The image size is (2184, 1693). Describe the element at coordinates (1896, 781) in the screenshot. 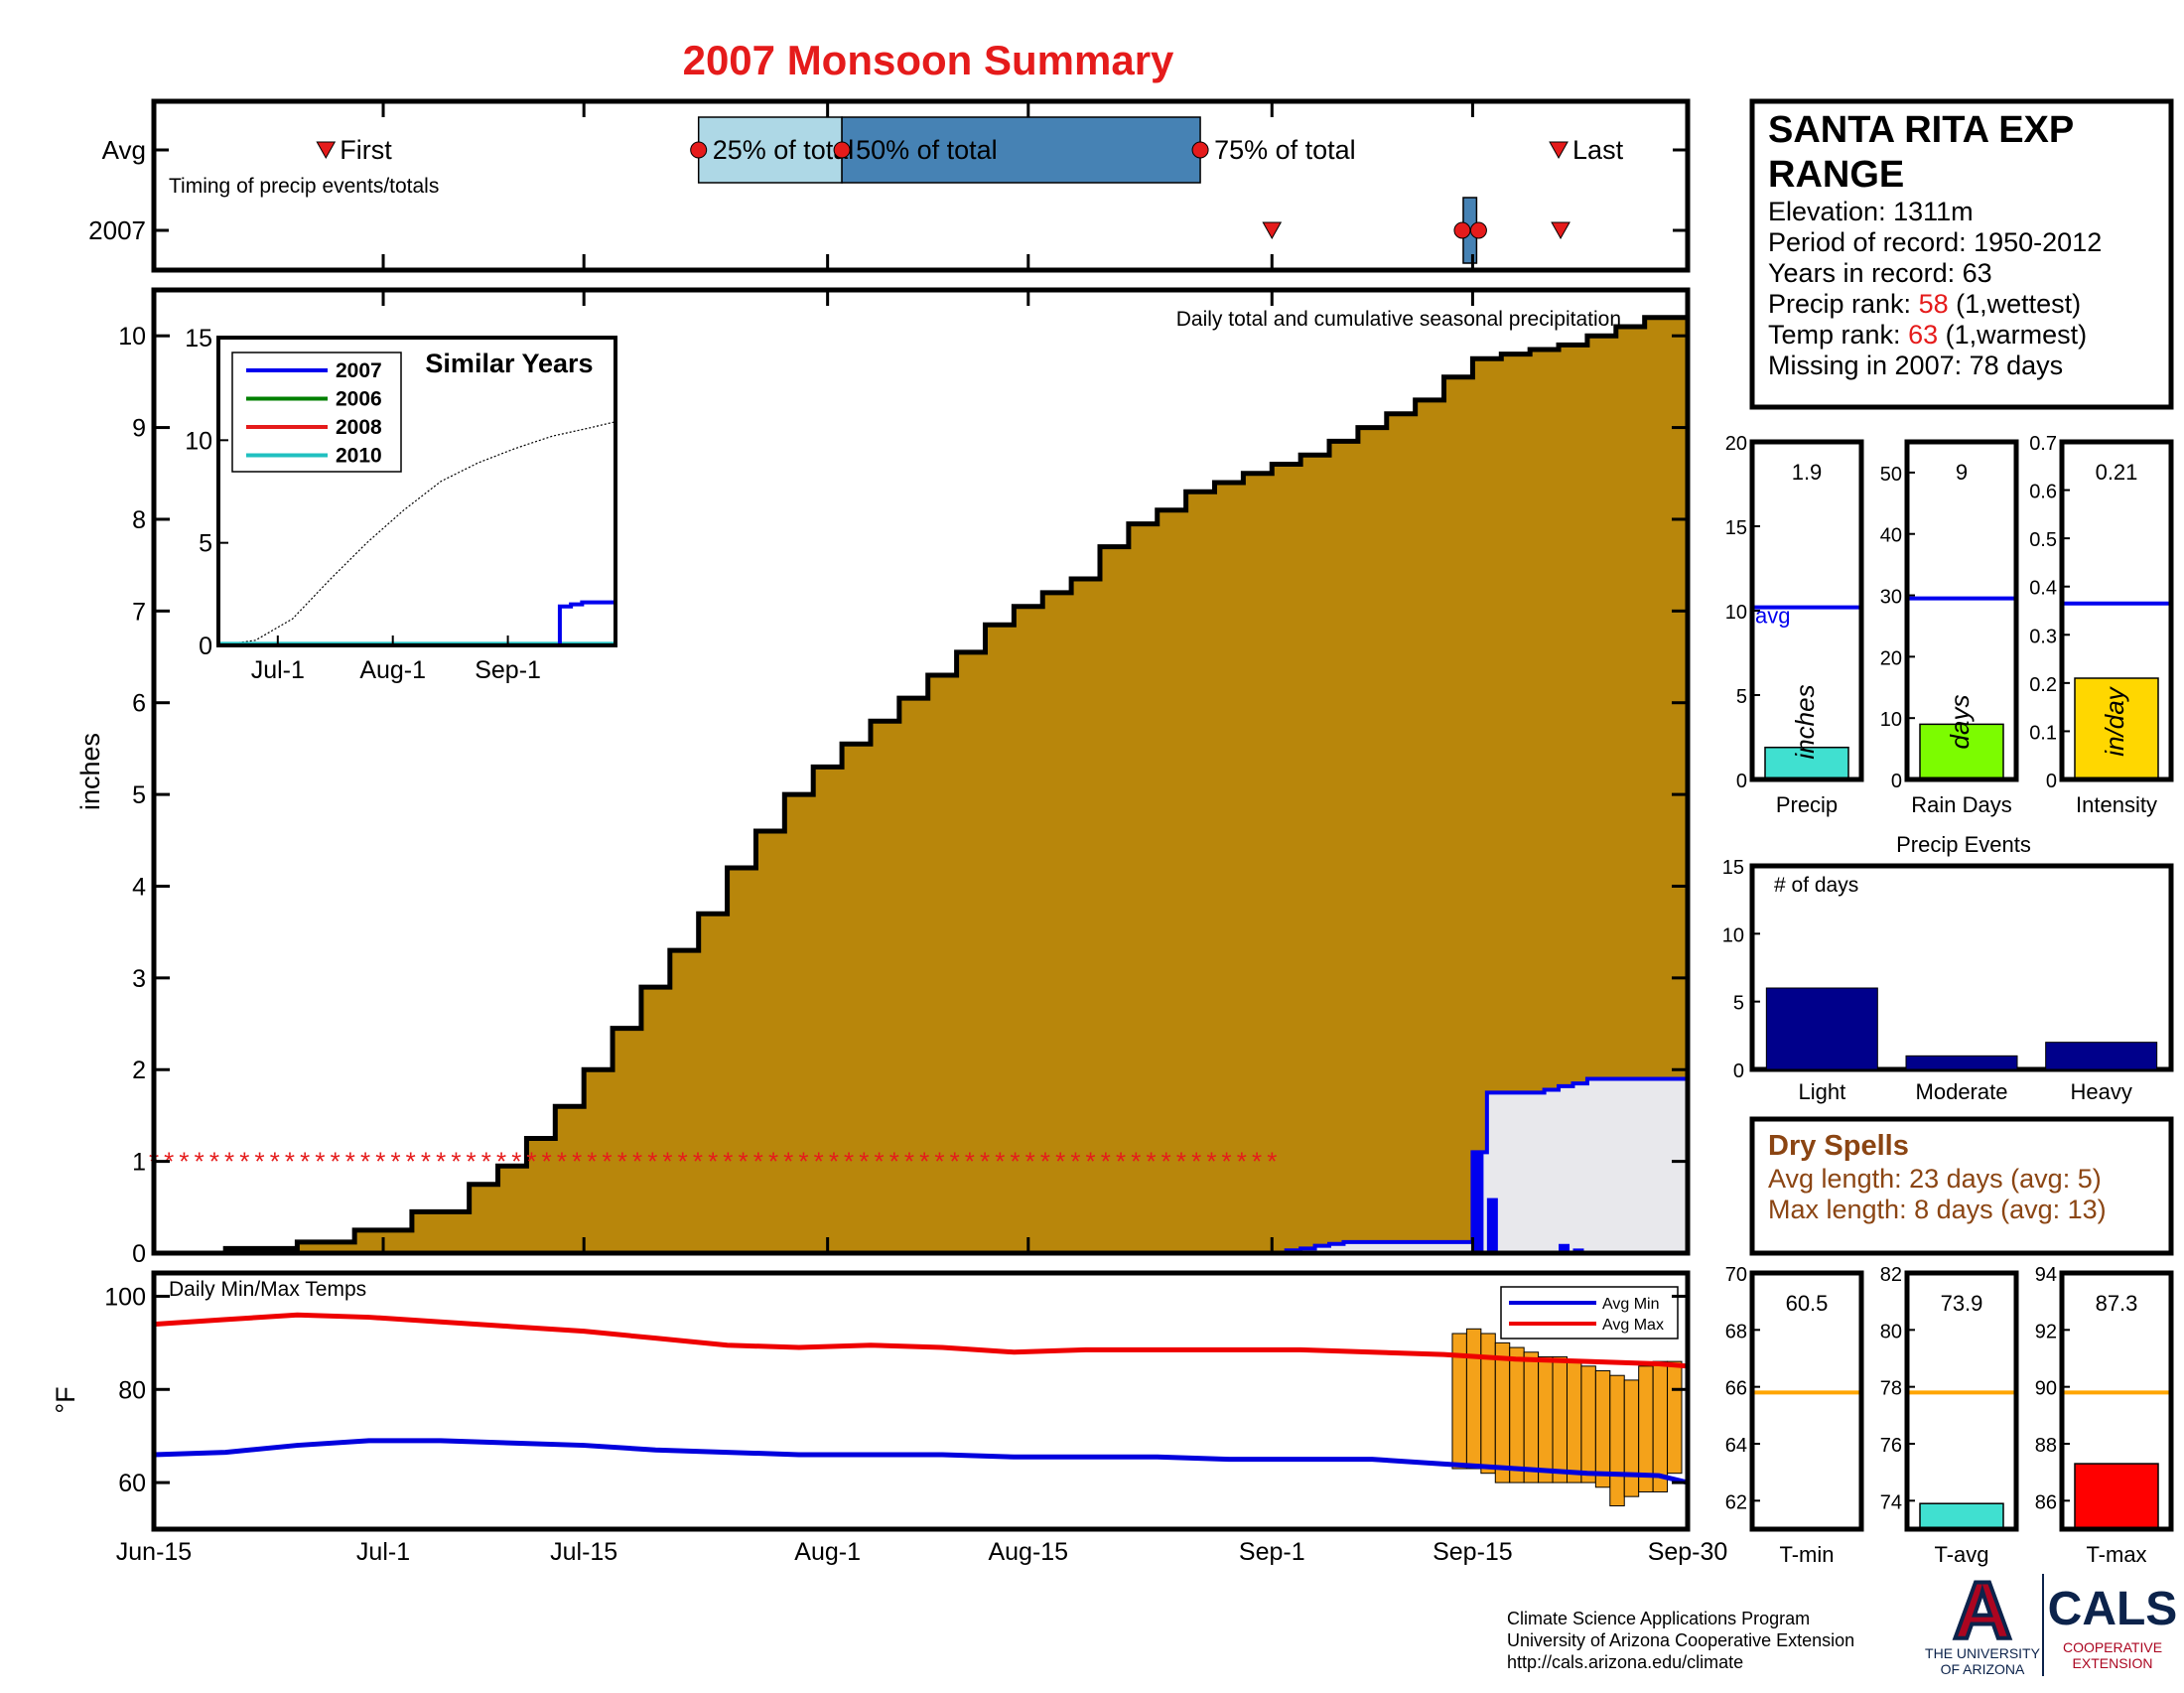

I see `stat_raindays-tick-label: 0` at that location.